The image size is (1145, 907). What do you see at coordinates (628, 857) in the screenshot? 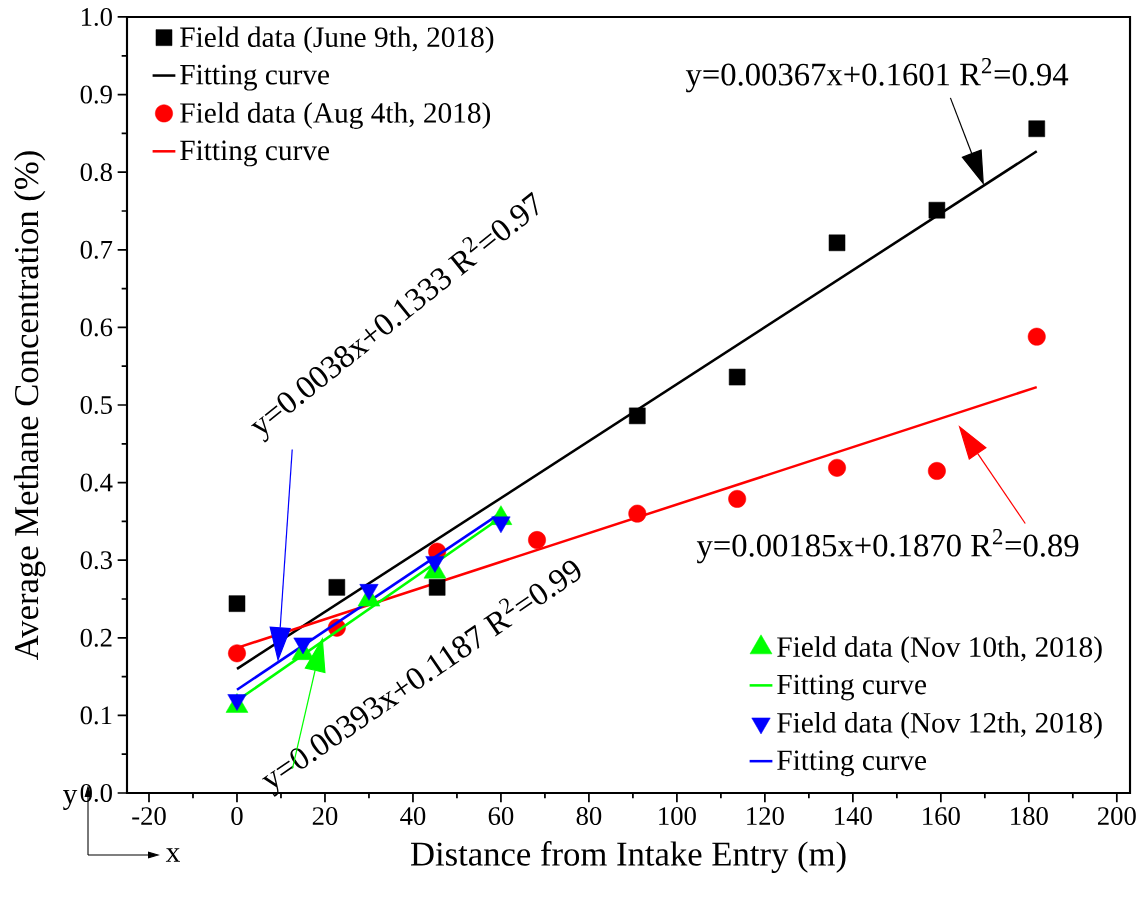
I see `x-axis-title: Distance from Intake Entry (m)` at bounding box center [628, 857].